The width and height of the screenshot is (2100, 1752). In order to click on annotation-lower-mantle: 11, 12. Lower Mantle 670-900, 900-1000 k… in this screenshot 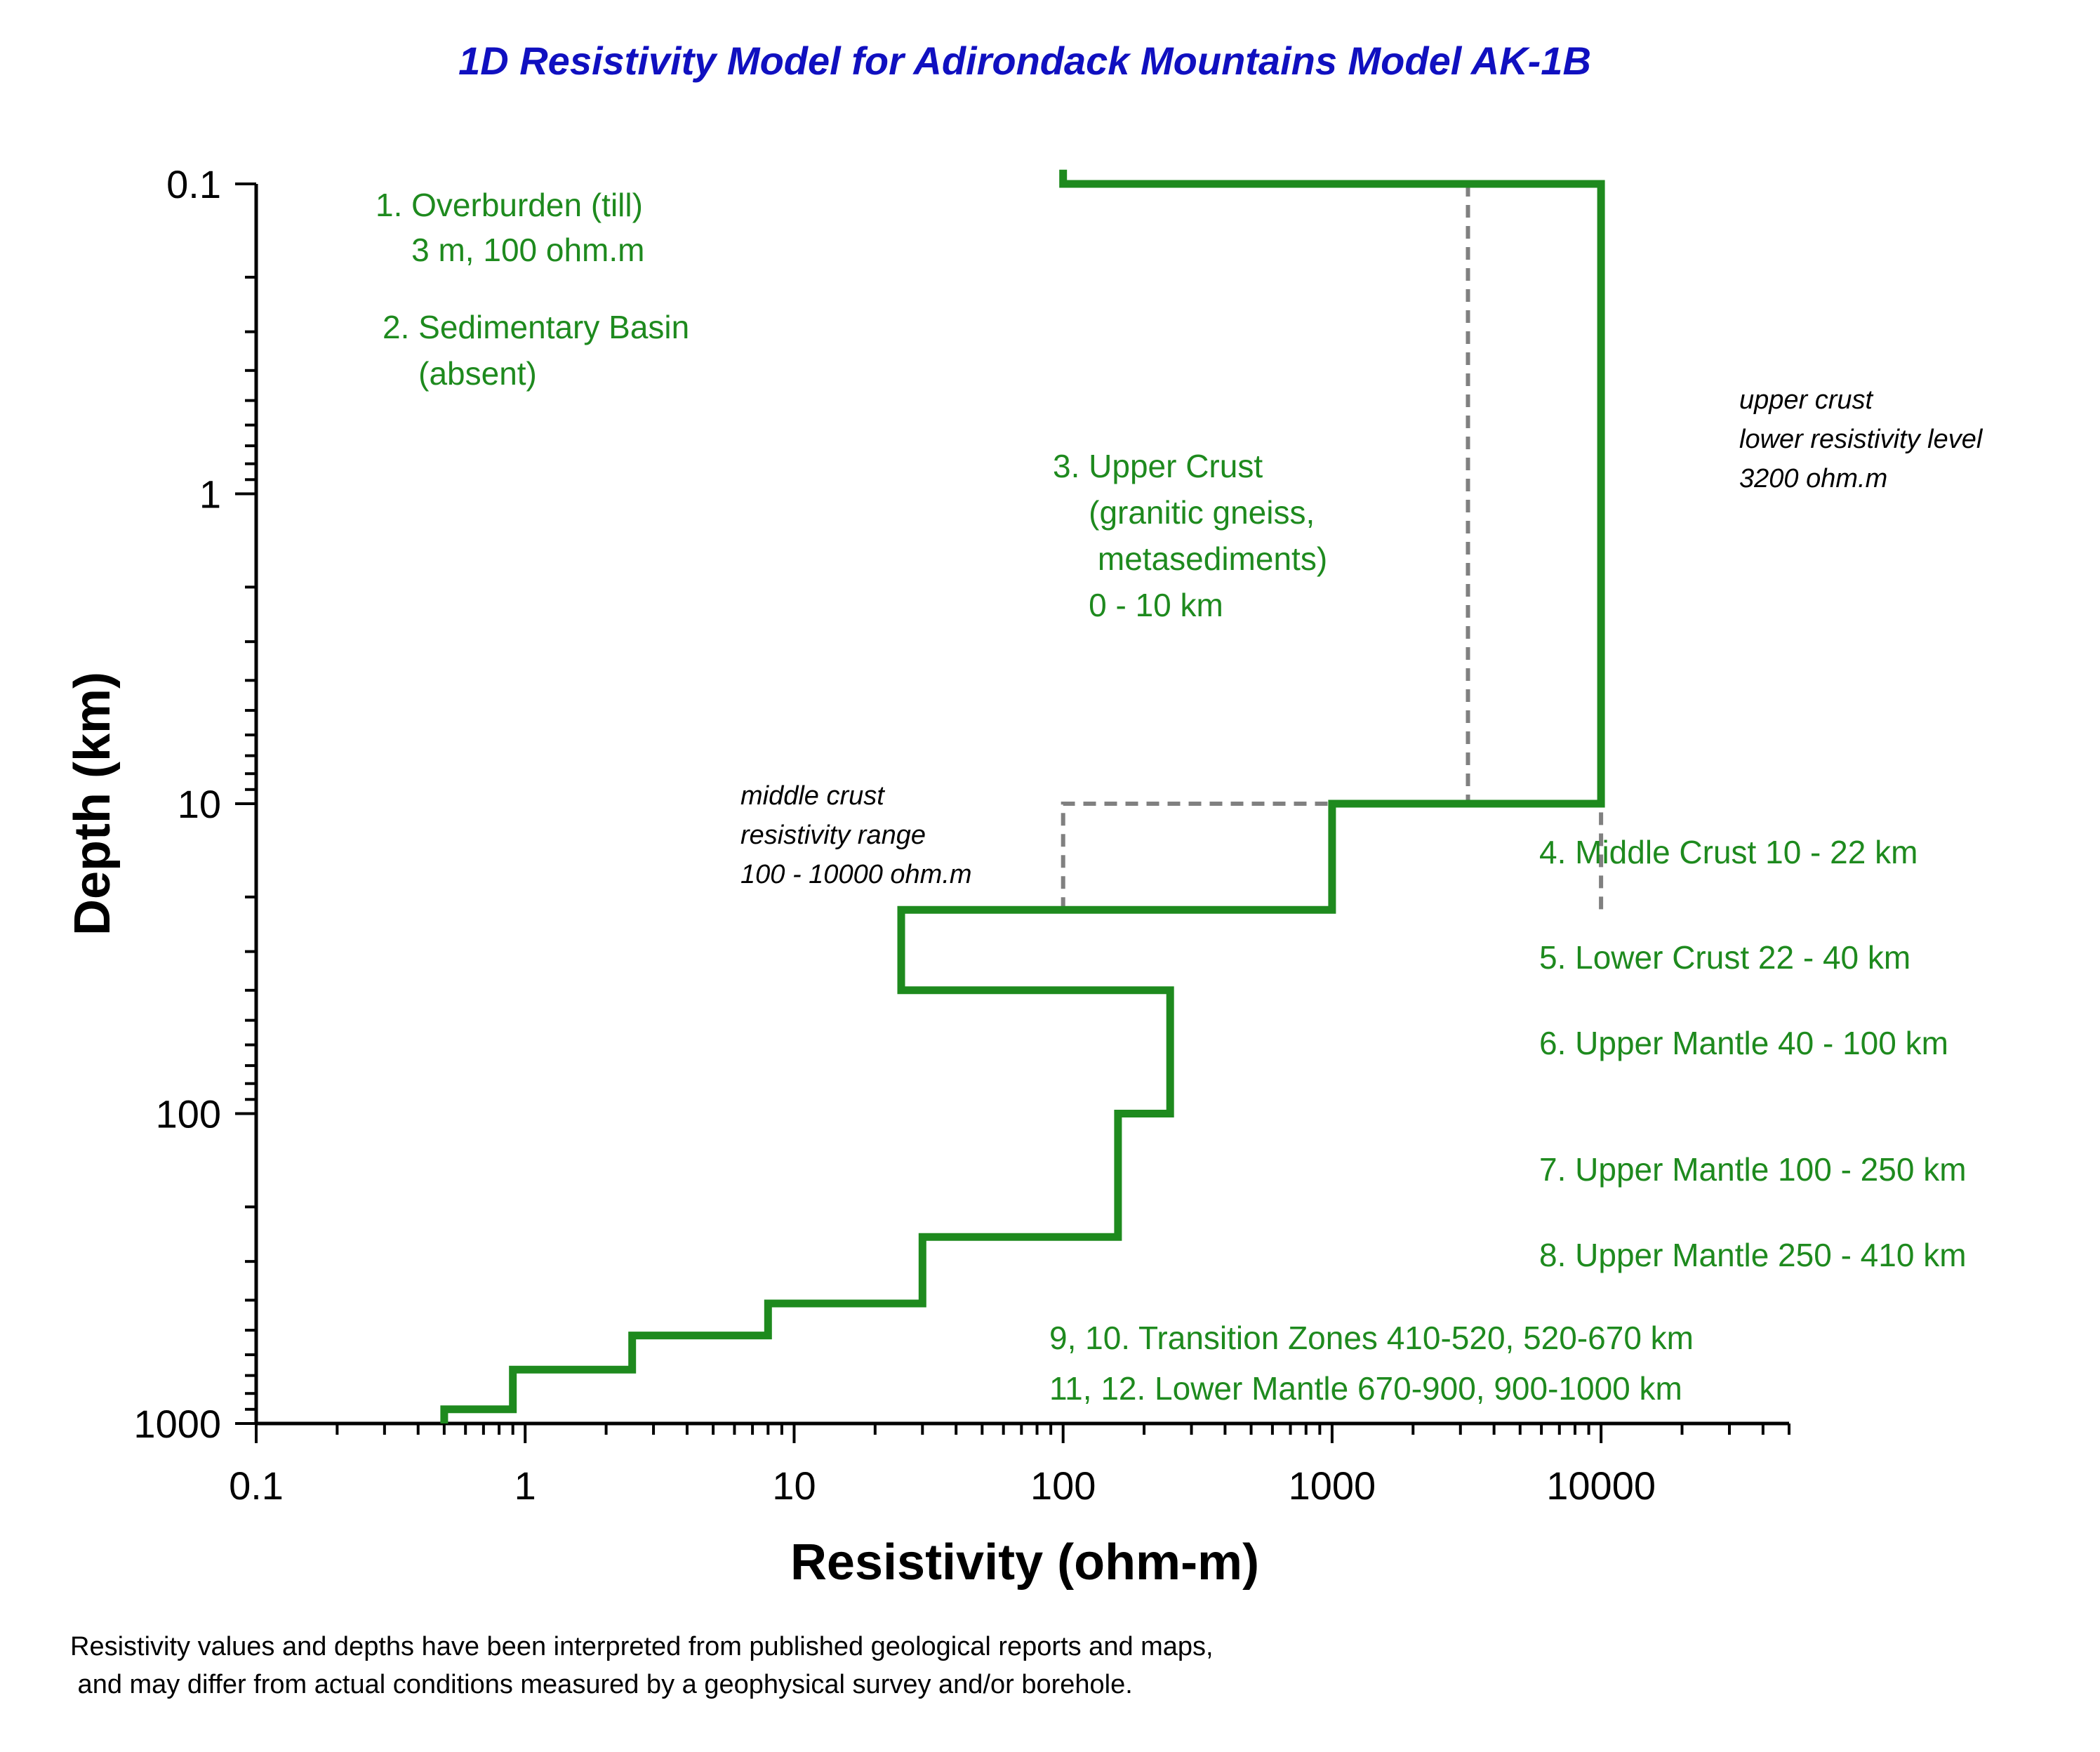, I will do `click(1365, 1388)`.